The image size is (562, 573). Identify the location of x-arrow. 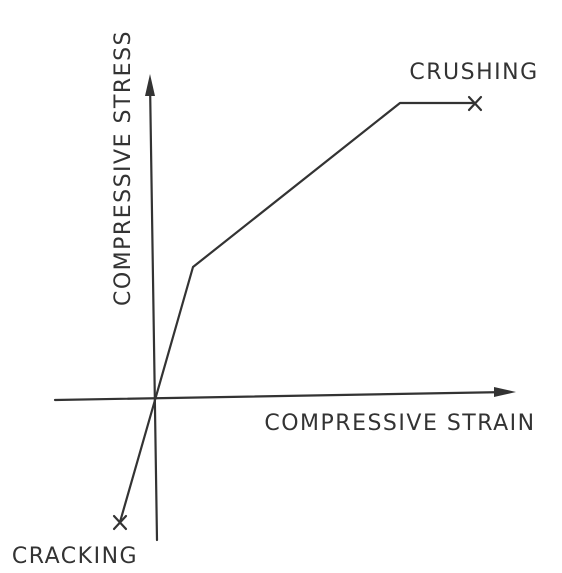
(505, 392).